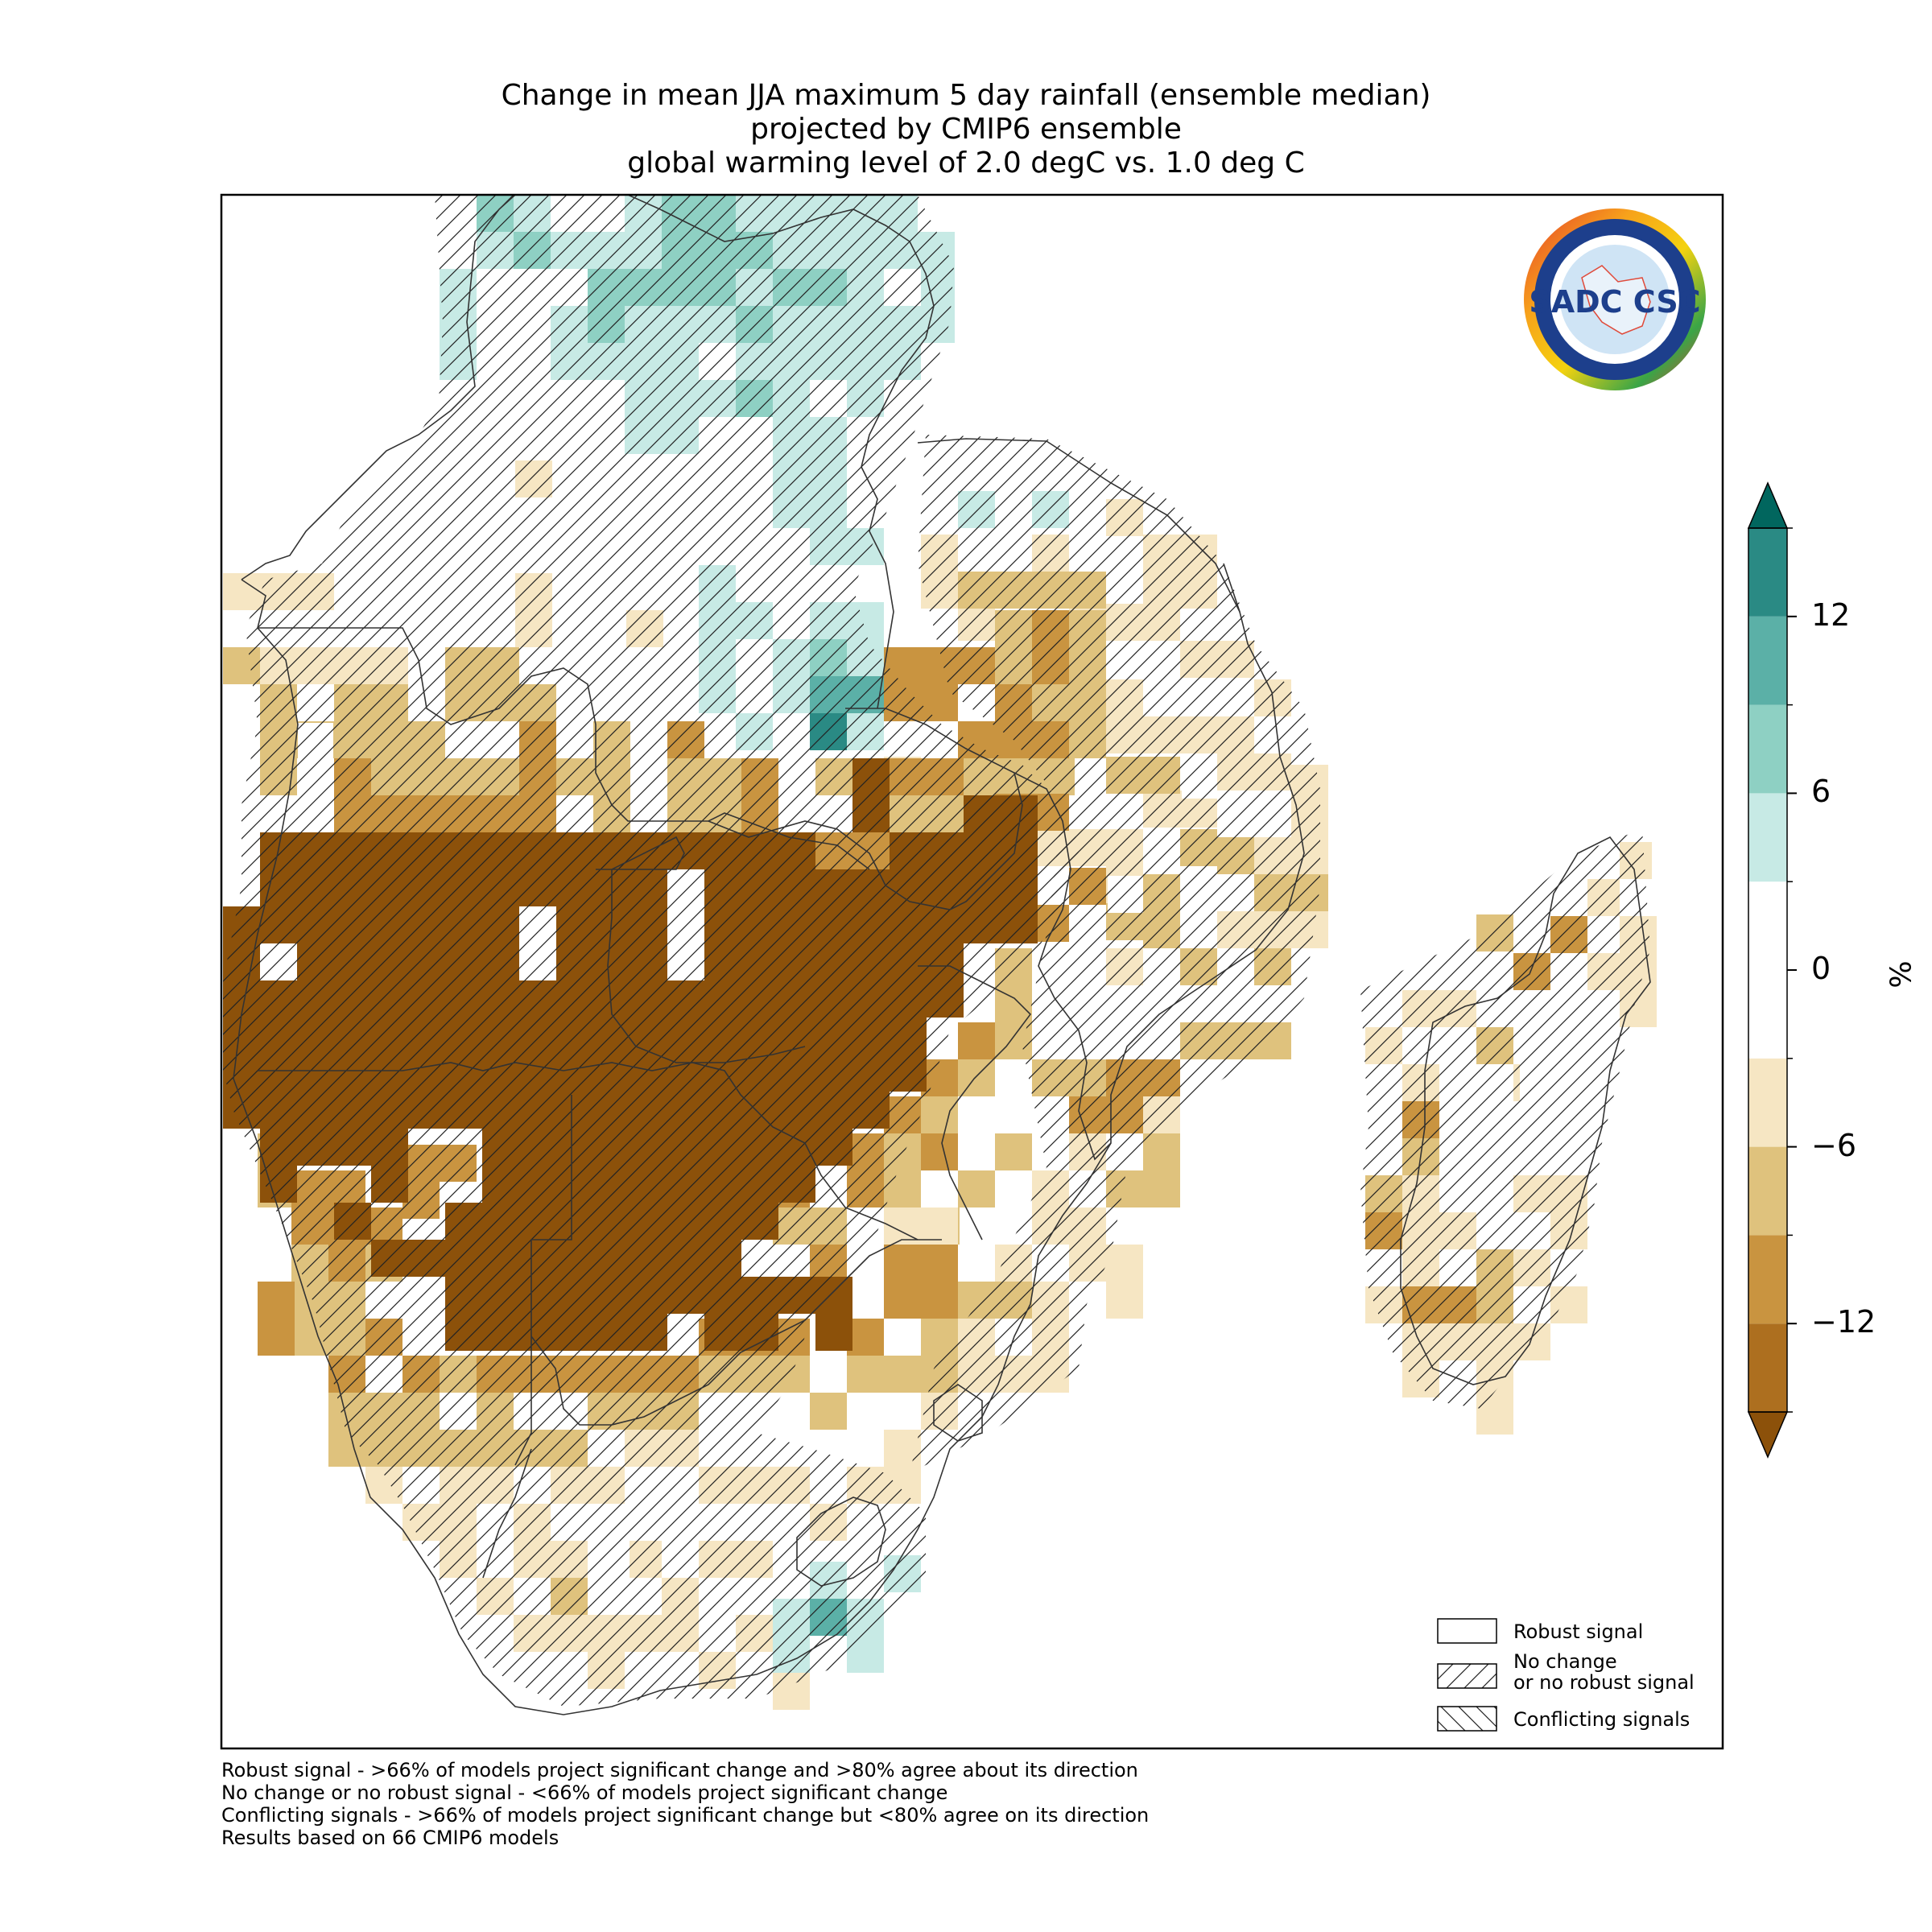  What do you see at coordinates (1821, 968) in the screenshot?
I see `colorbar-tick-label: 0` at bounding box center [1821, 968].